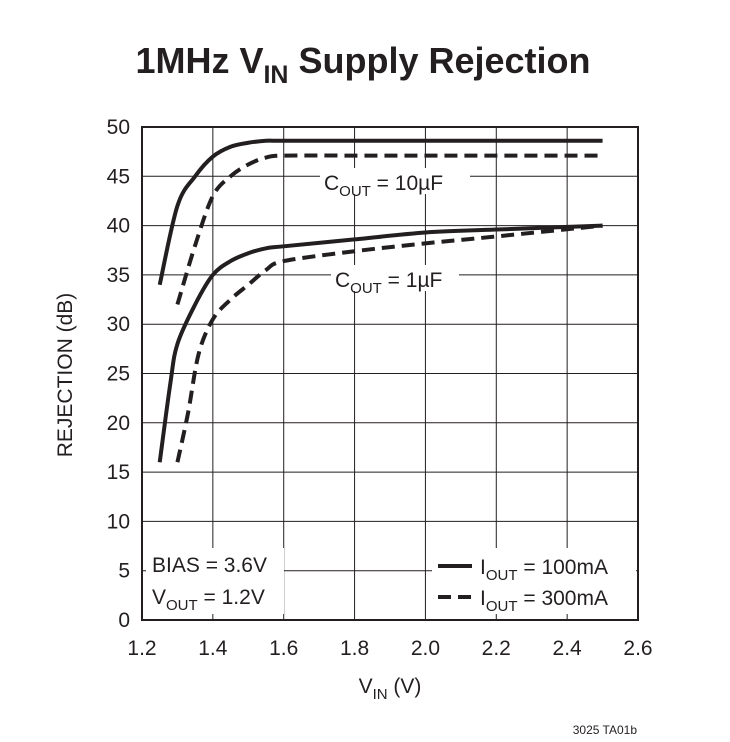  I want to click on y-tick-label: 45, so click(118, 176).